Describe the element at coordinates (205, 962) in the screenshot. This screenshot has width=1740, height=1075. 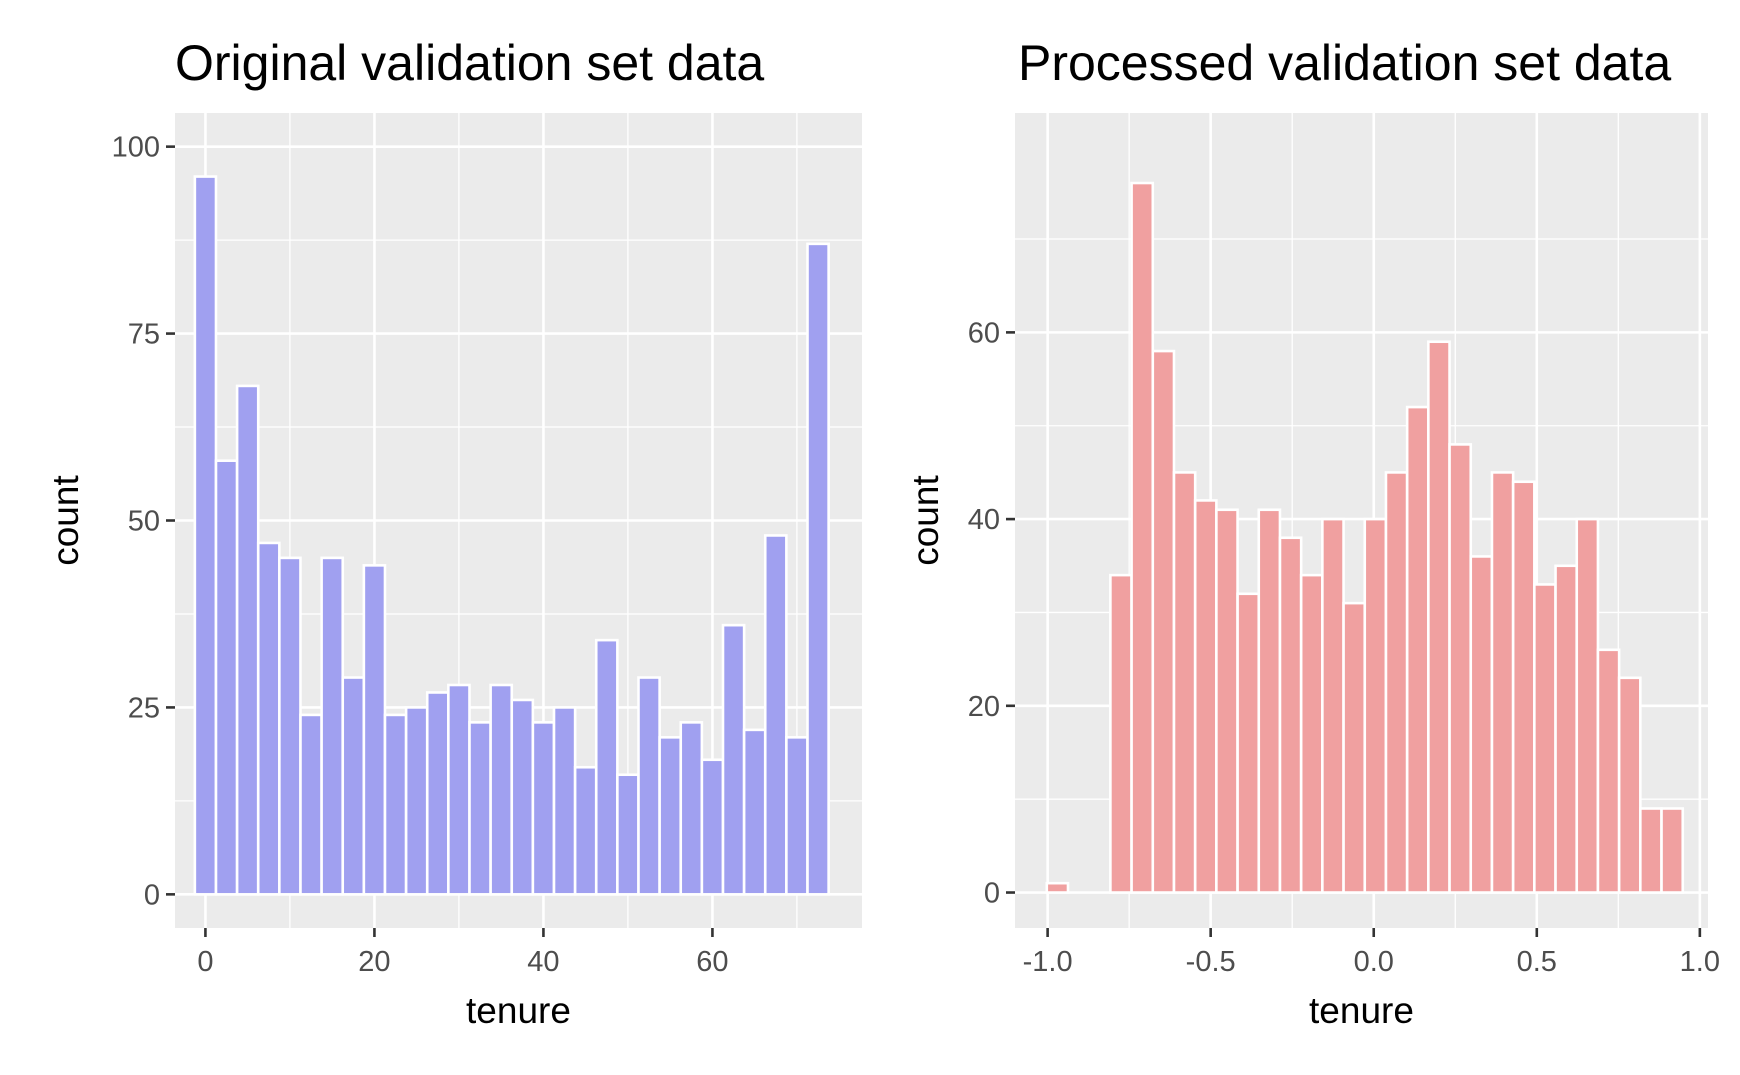
I see `x-tick-label: 0` at that location.